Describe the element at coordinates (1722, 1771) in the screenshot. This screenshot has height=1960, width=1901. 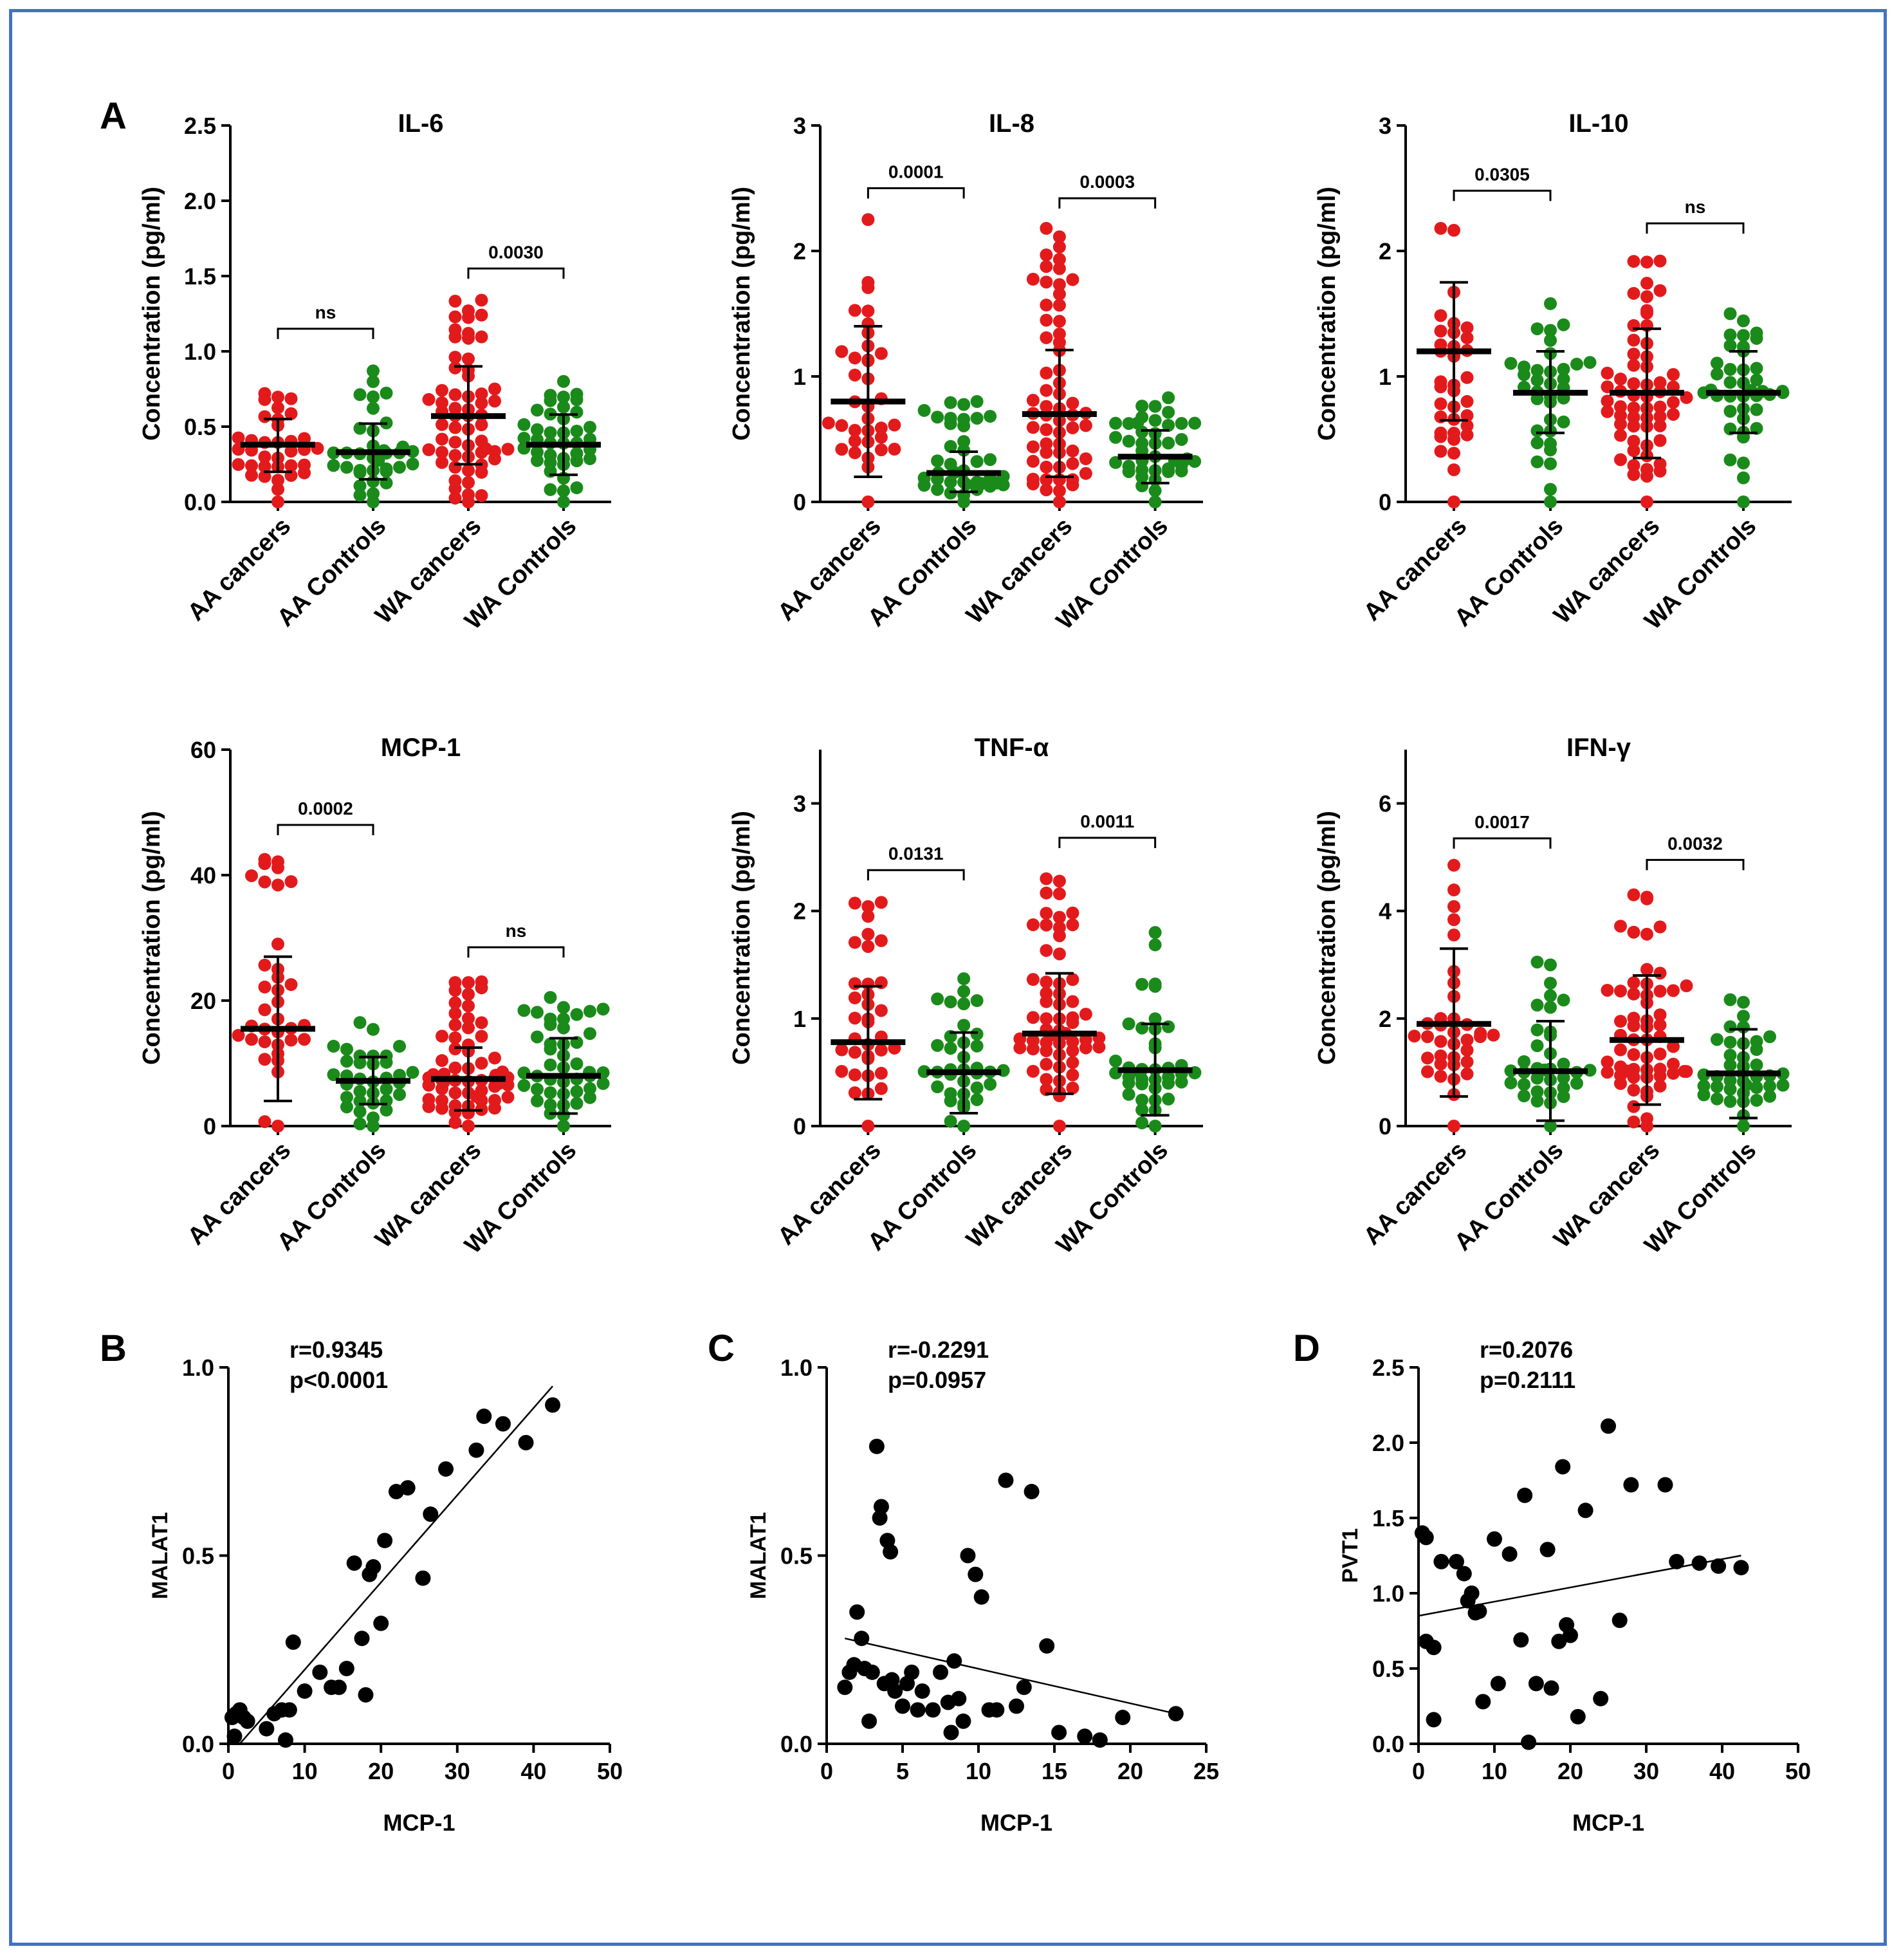
I see `x-tick-label: 40` at that location.